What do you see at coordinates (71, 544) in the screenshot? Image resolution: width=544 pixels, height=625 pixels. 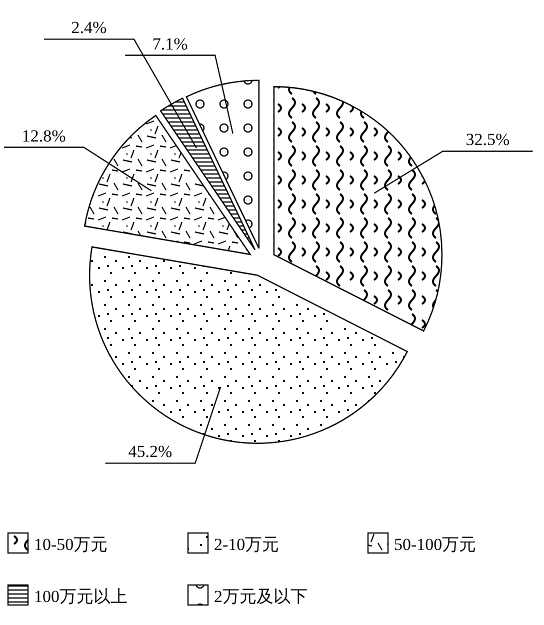 I see `legend-label: 10-50万元` at bounding box center [71, 544].